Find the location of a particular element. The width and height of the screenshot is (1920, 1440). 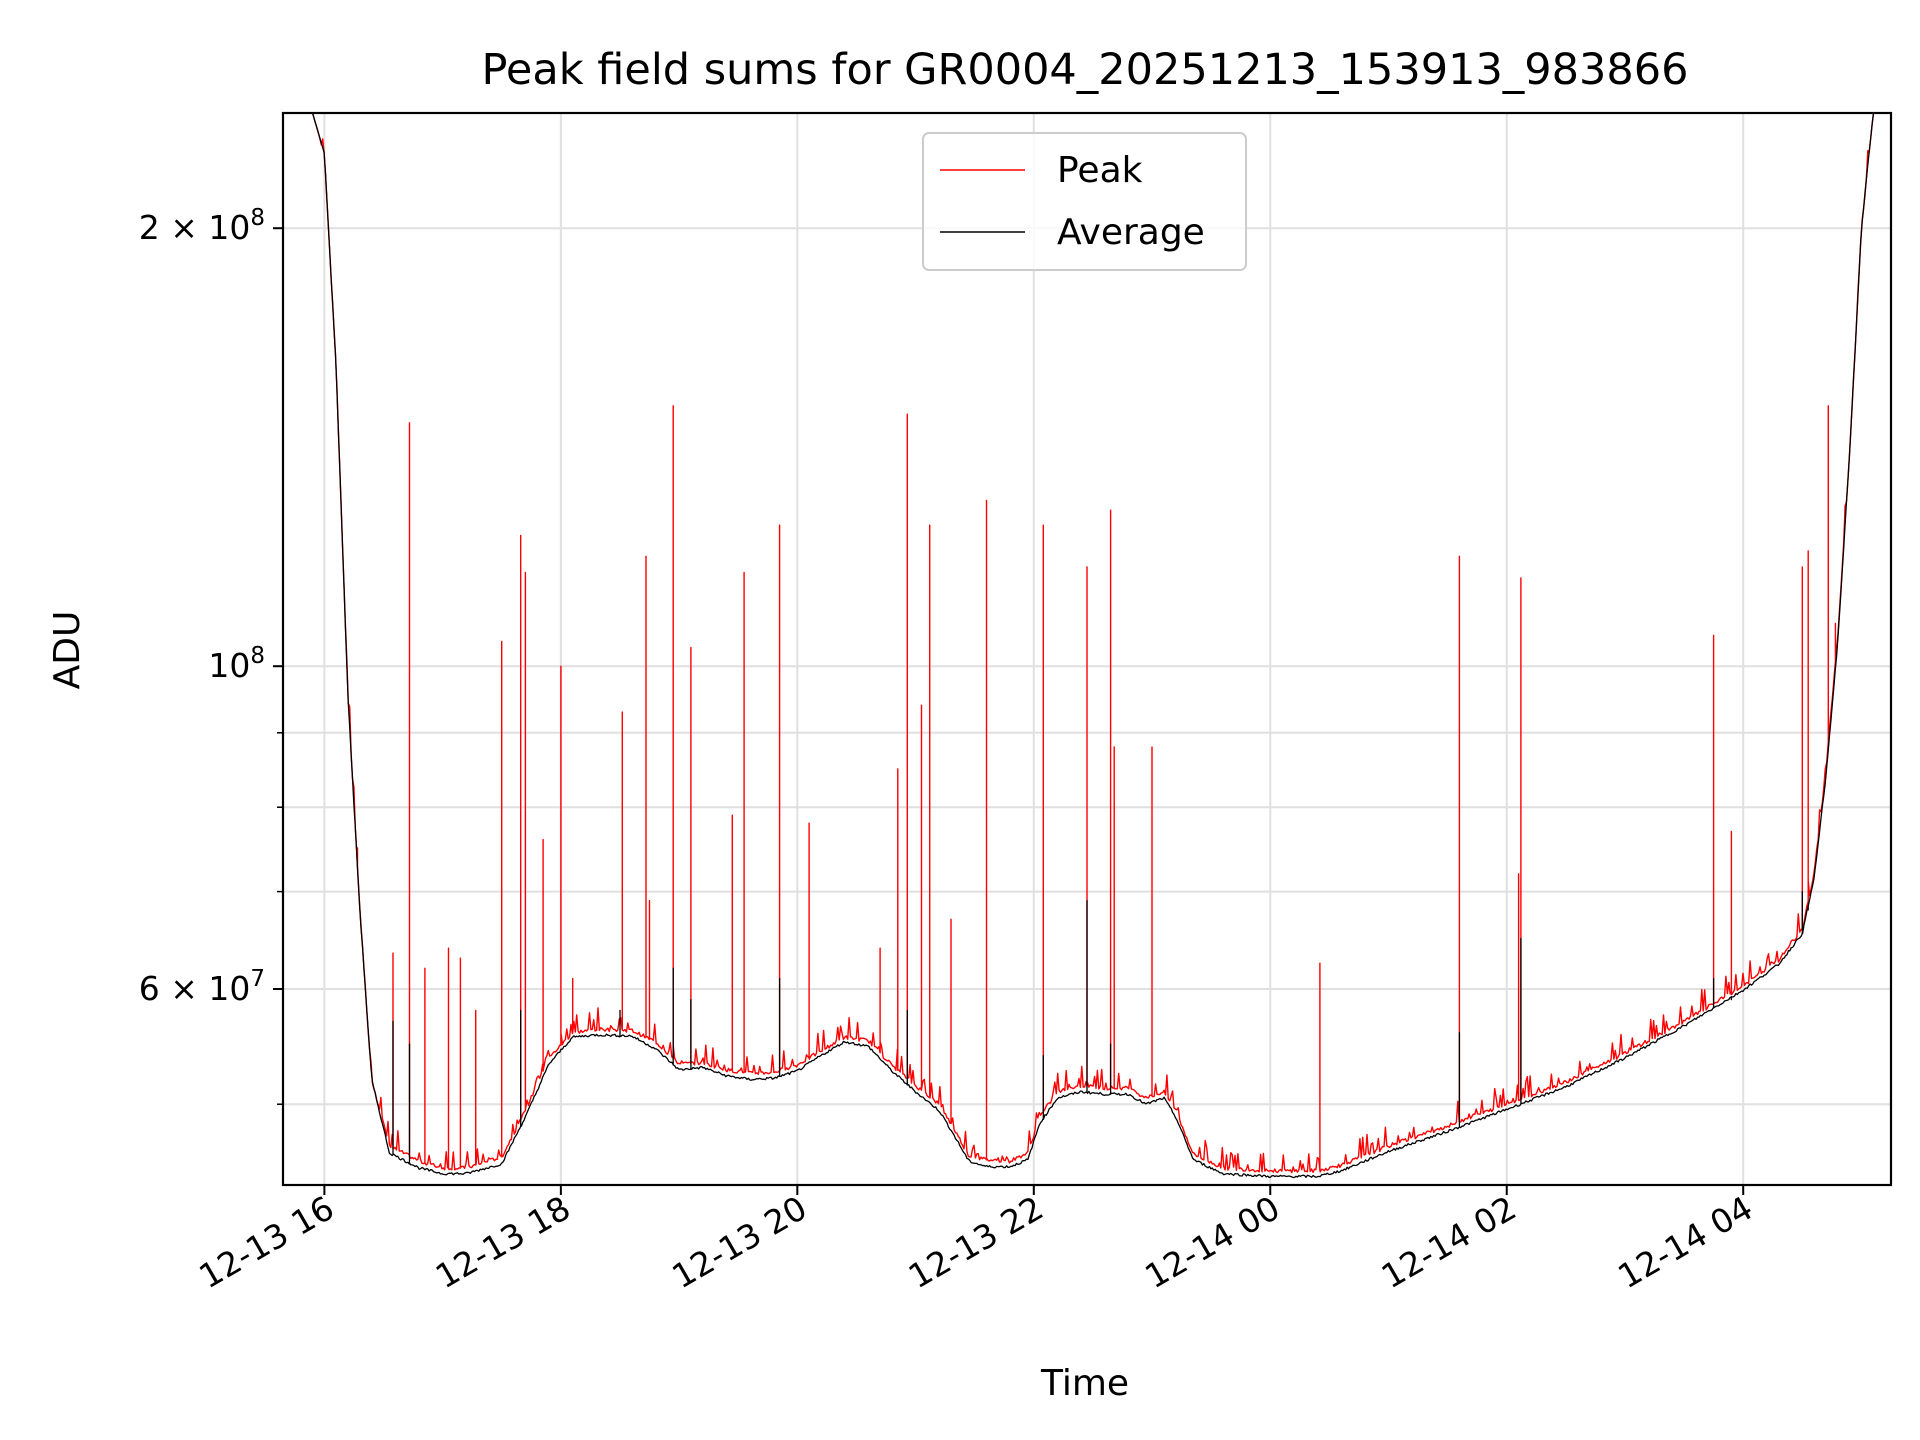

y-axis-label: ADU is located at coordinates (67, 650).